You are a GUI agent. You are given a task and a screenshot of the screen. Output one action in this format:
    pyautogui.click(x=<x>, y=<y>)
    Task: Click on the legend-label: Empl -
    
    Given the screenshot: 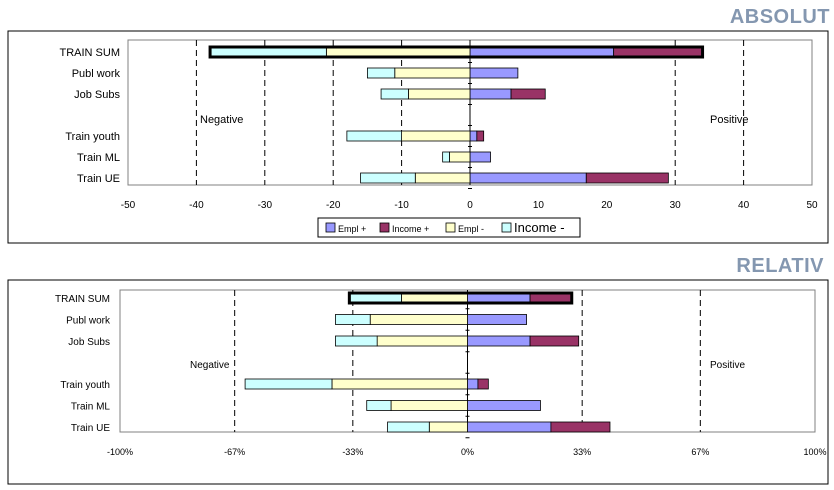 What is the action you would take?
    pyautogui.click(x=471, y=229)
    